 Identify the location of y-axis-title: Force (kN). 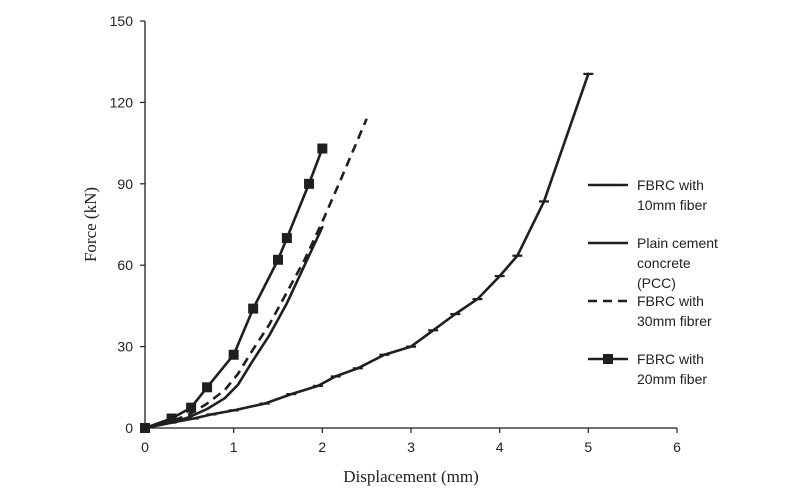
(90, 224).